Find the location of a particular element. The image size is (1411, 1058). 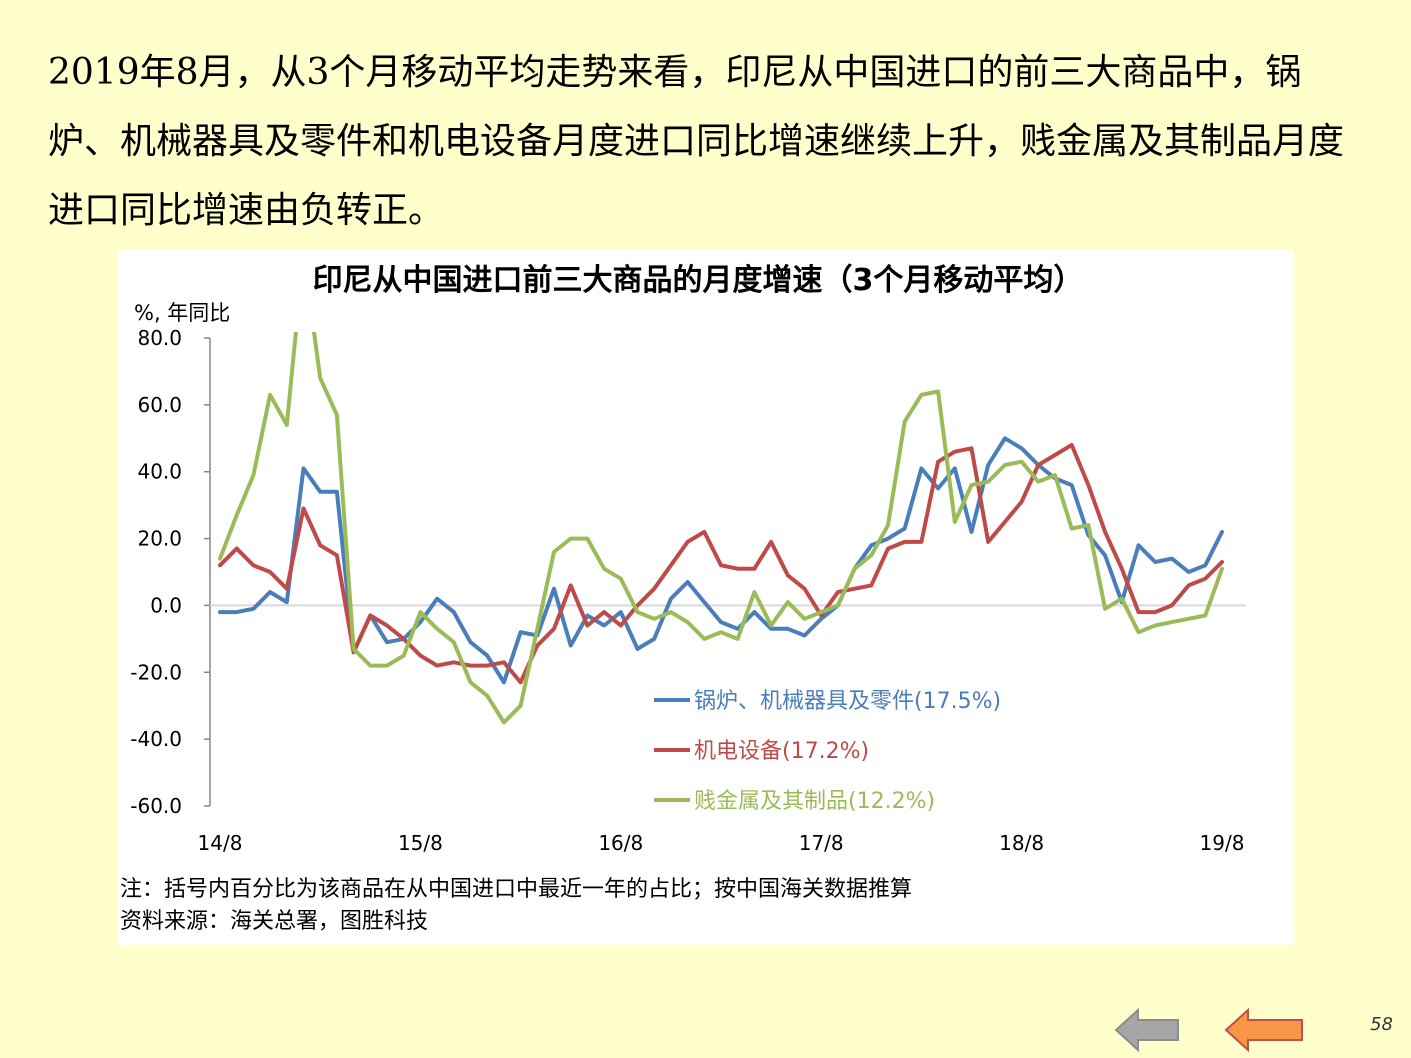

x-tick-label: 18/8 is located at coordinates (1021, 843).